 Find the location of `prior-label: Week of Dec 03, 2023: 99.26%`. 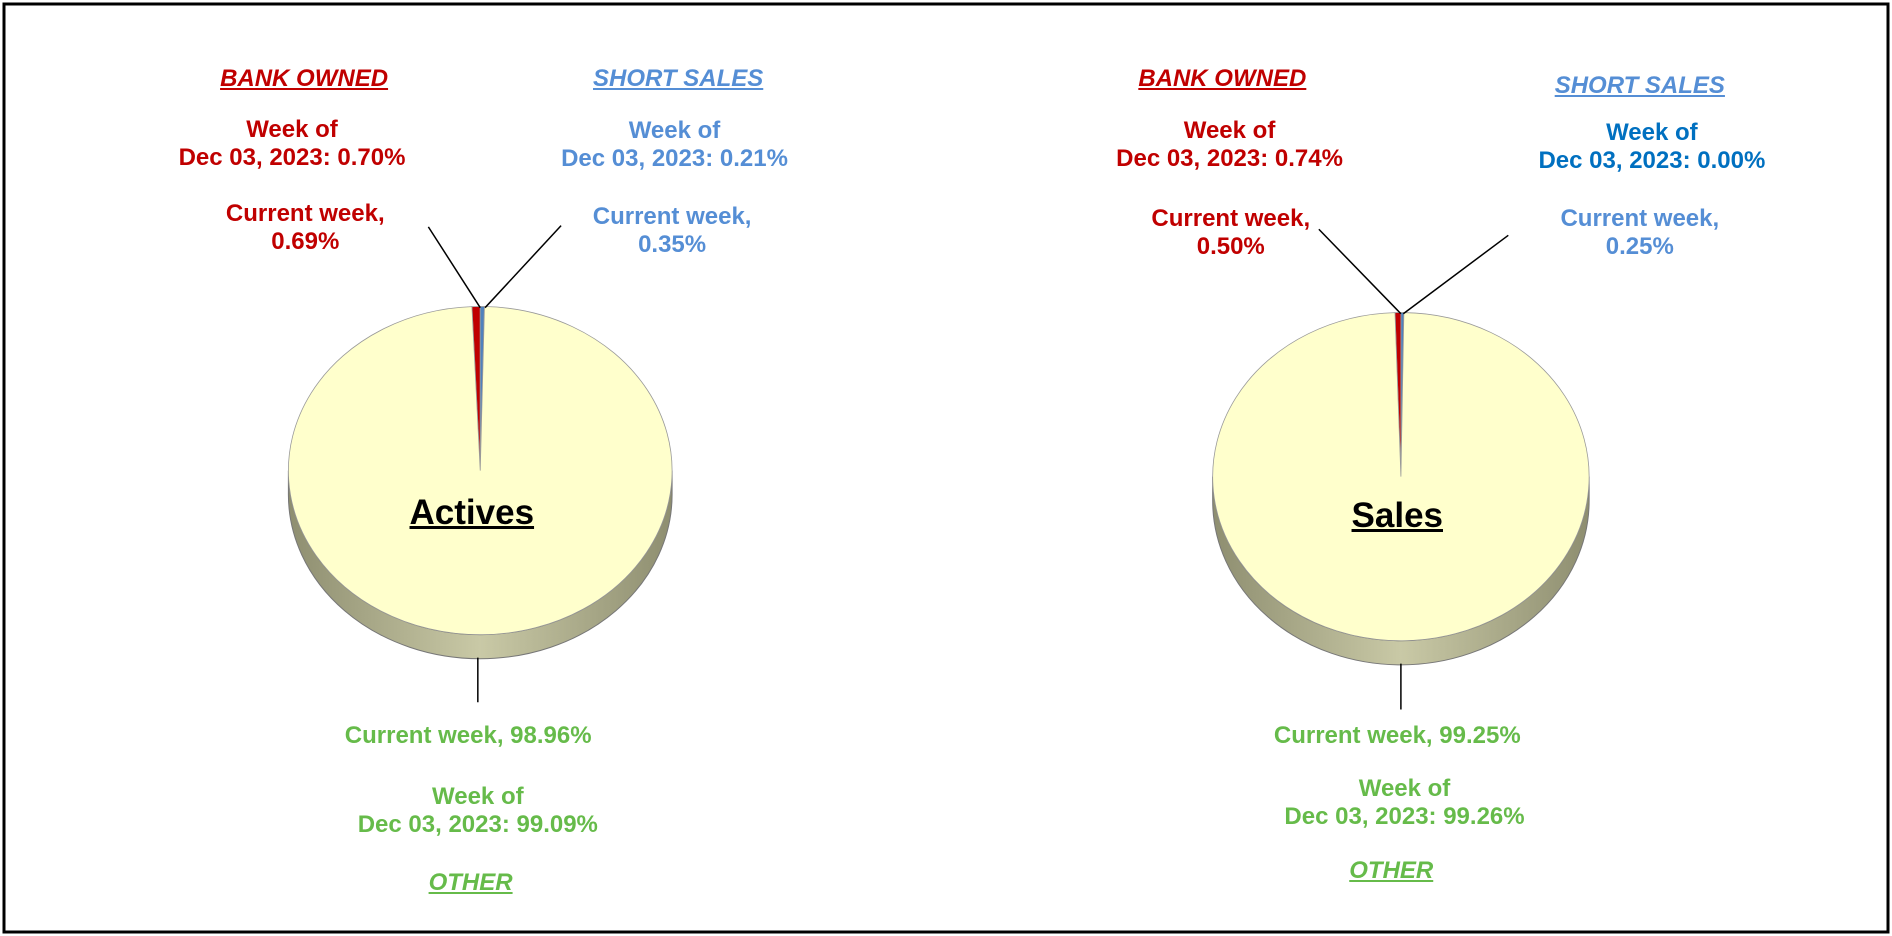

prior-label: Week of Dec 03, 2023: 99.26% is located at coordinates (1404, 802).